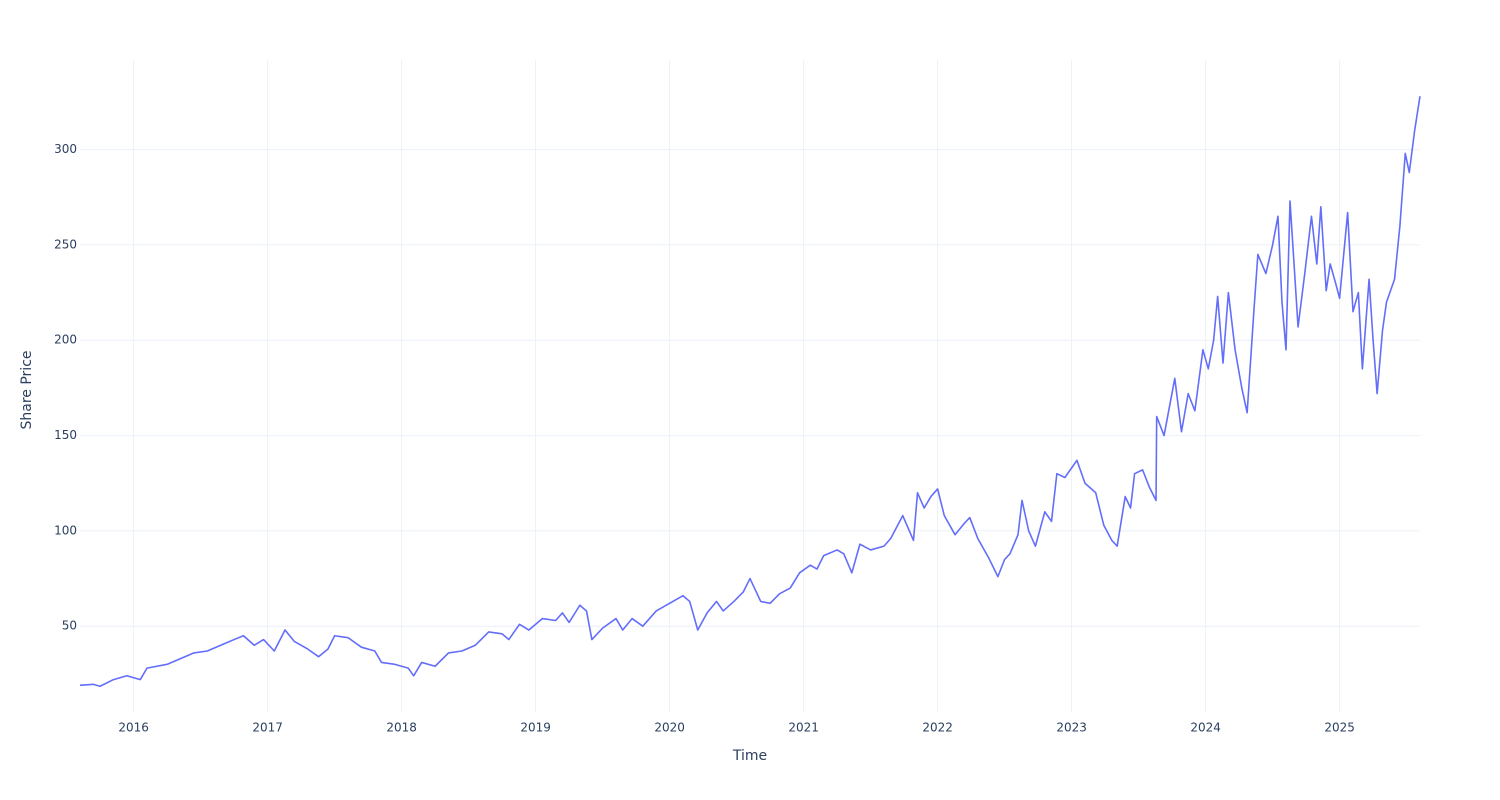 The image size is (1500, 800). Describe the element at coordinates (65, 530) in the screenshot. I see `y-tick-label: 100` at that location.